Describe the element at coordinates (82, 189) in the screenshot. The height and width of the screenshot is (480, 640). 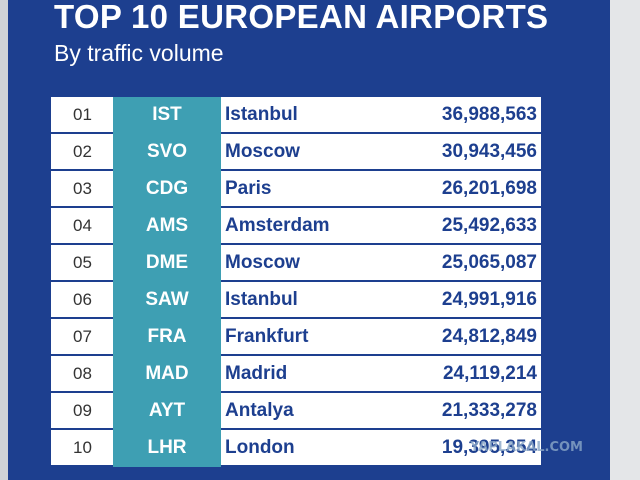
I see `rank-cell: 03` at that location.